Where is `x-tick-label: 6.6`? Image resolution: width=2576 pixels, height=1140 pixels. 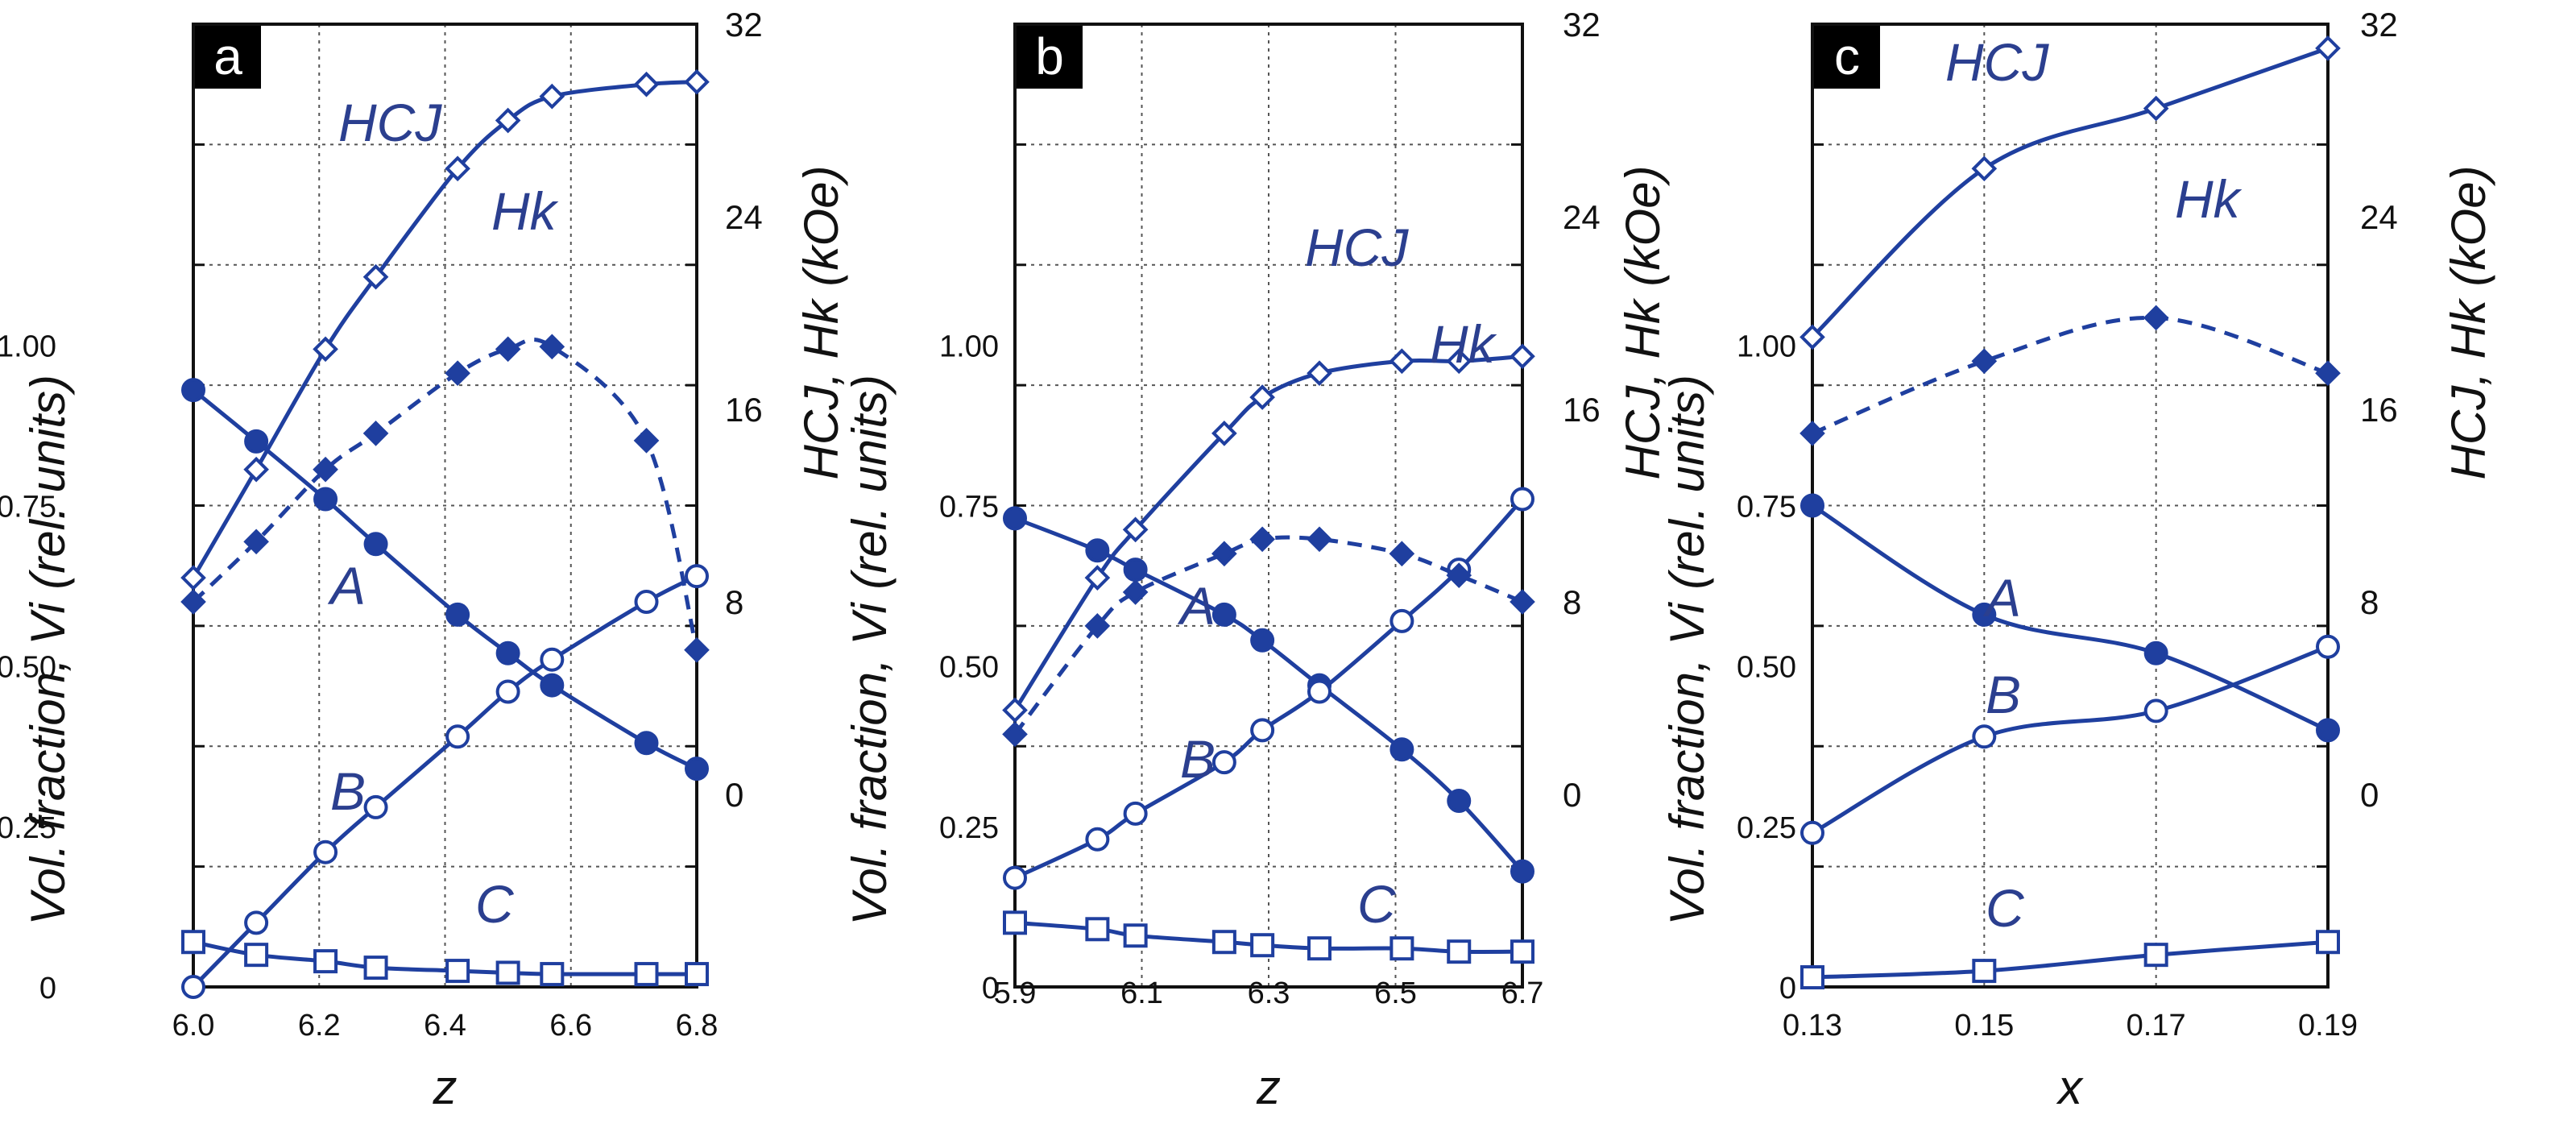
x-tick-label: 6.6 is located at coordinates (570, 1026).